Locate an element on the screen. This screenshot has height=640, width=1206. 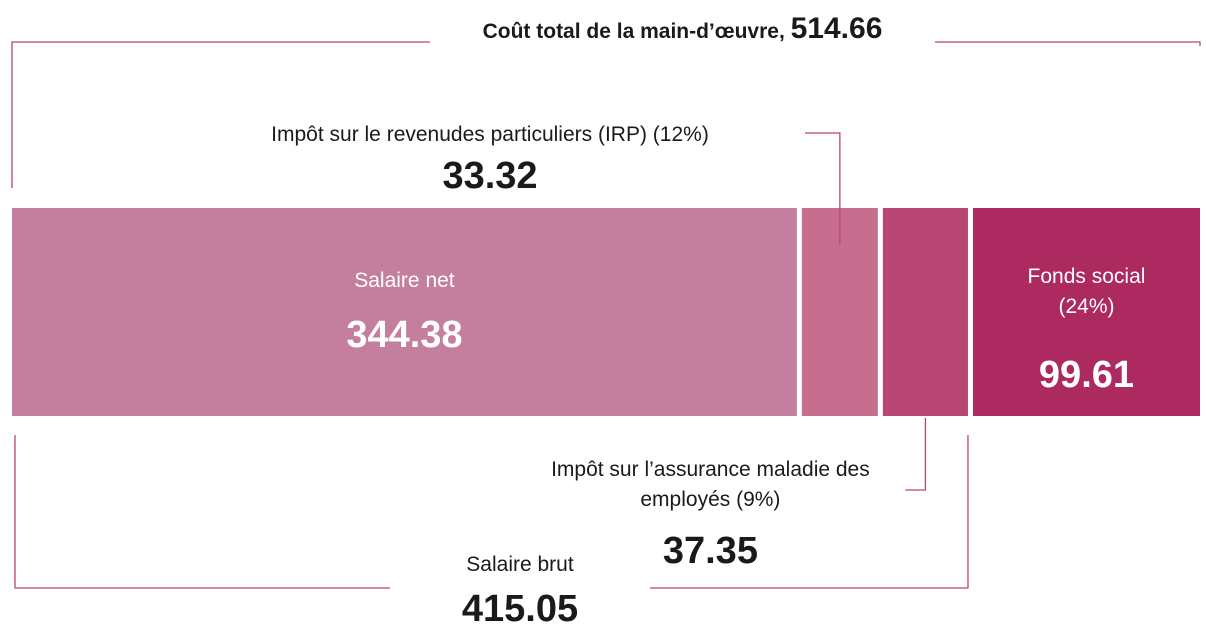
subtotal-value: 415.05 is located at coordinates (520, 609).